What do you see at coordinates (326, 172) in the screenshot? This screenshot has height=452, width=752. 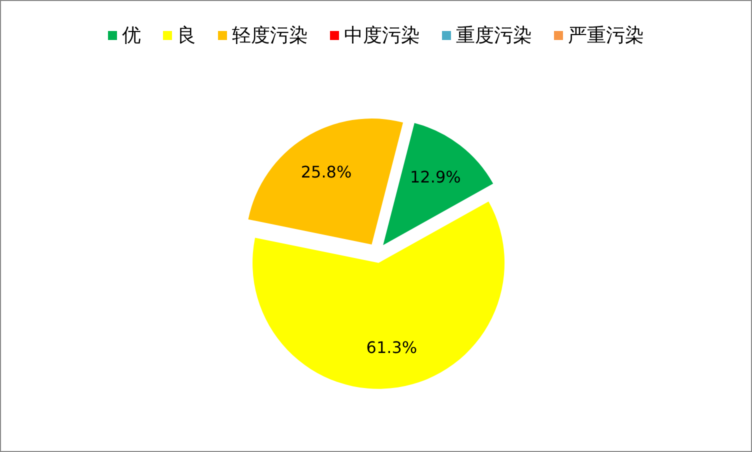 I see `data-label: 25.8%` at bounding box center [326, 172].